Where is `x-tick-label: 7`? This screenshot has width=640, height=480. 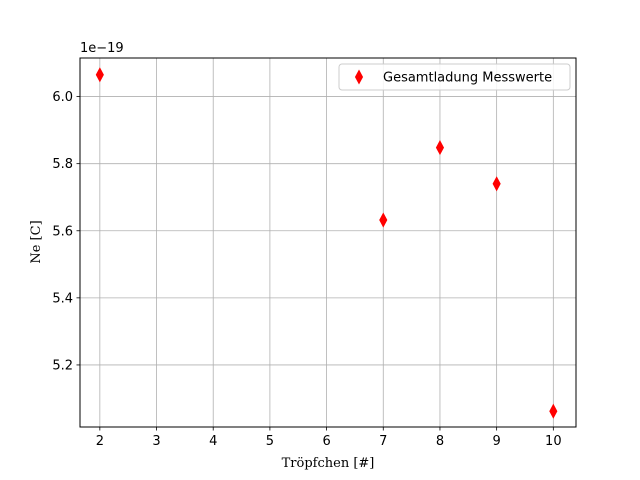 x-tick-label: 7 is located at coordinates (383, 441).